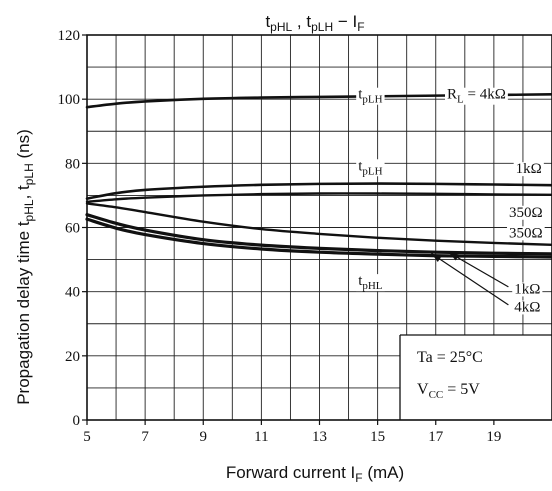  I want to click on y-tick-label: 40, so click(72, 293).